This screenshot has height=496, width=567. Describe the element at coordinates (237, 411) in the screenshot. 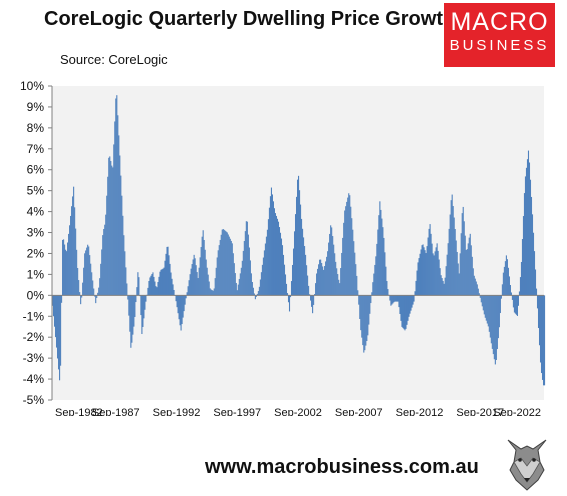

I see `x-tick-label: Sep-1997` at that location.